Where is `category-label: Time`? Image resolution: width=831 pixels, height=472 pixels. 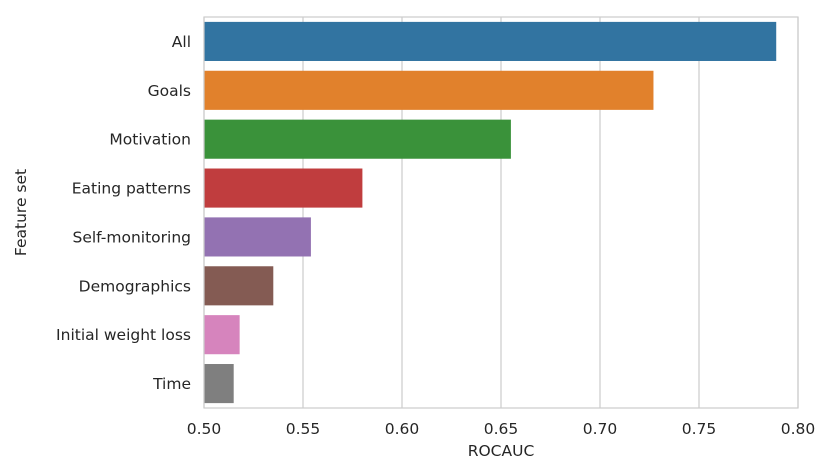
category-label: Time is located at coordinates (171, 384).